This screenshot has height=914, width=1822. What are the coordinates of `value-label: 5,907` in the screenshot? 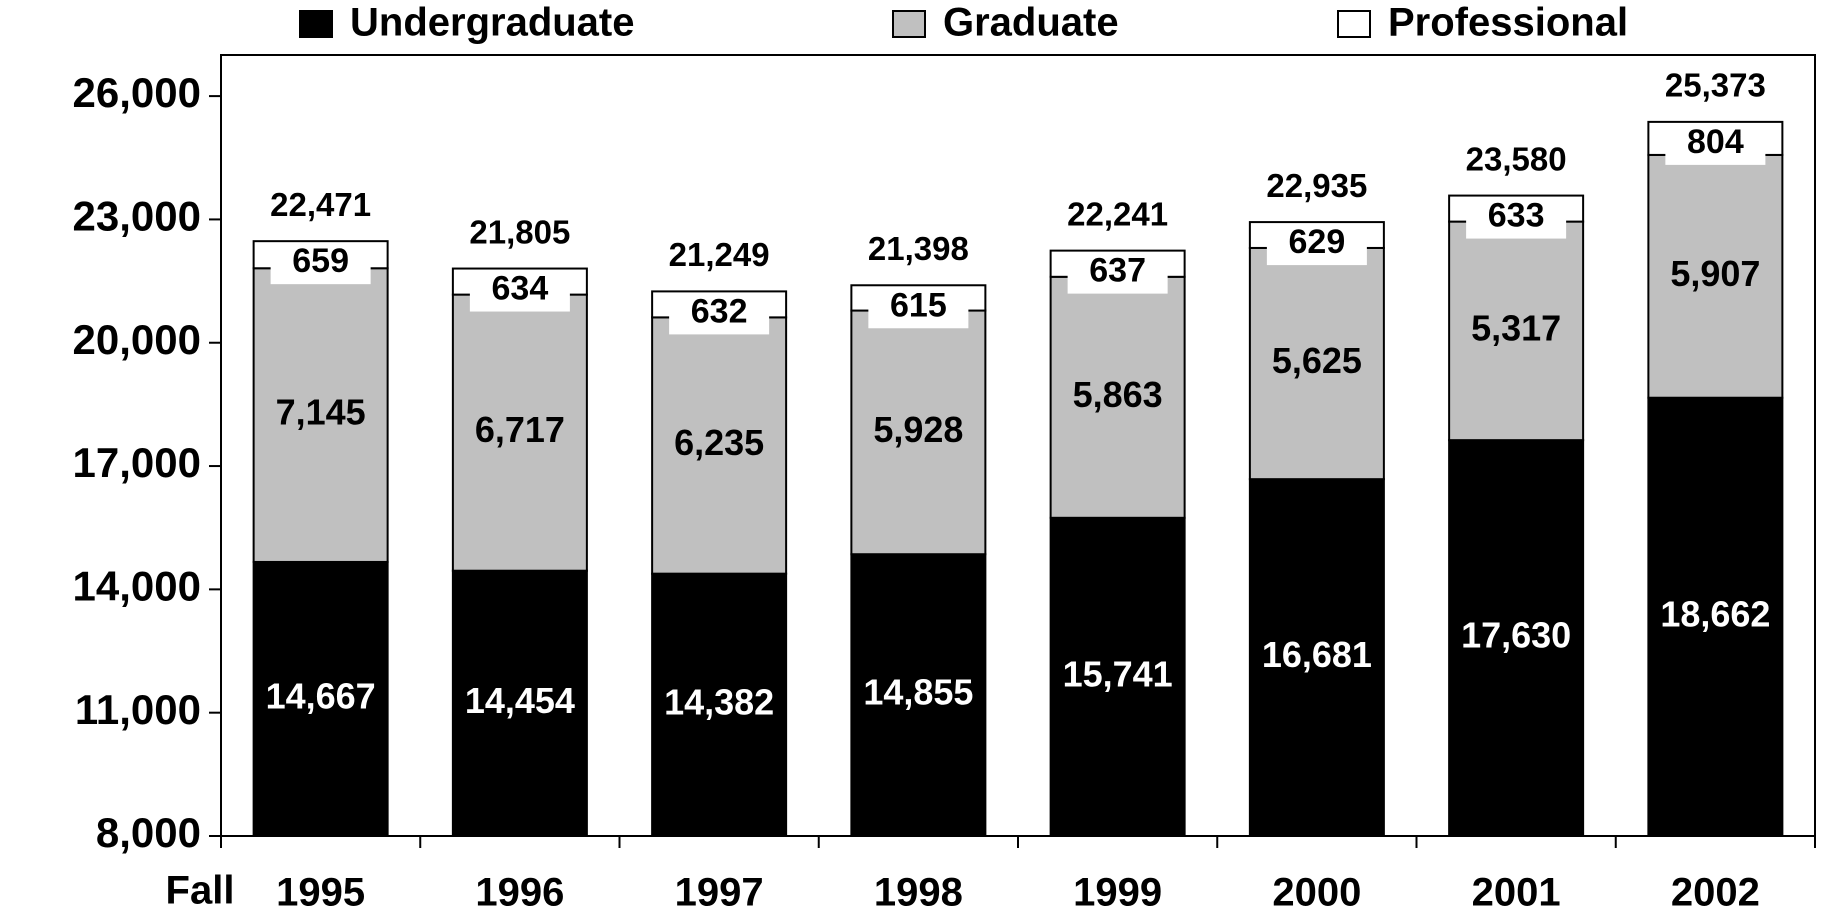 It's located at (1715, 273).